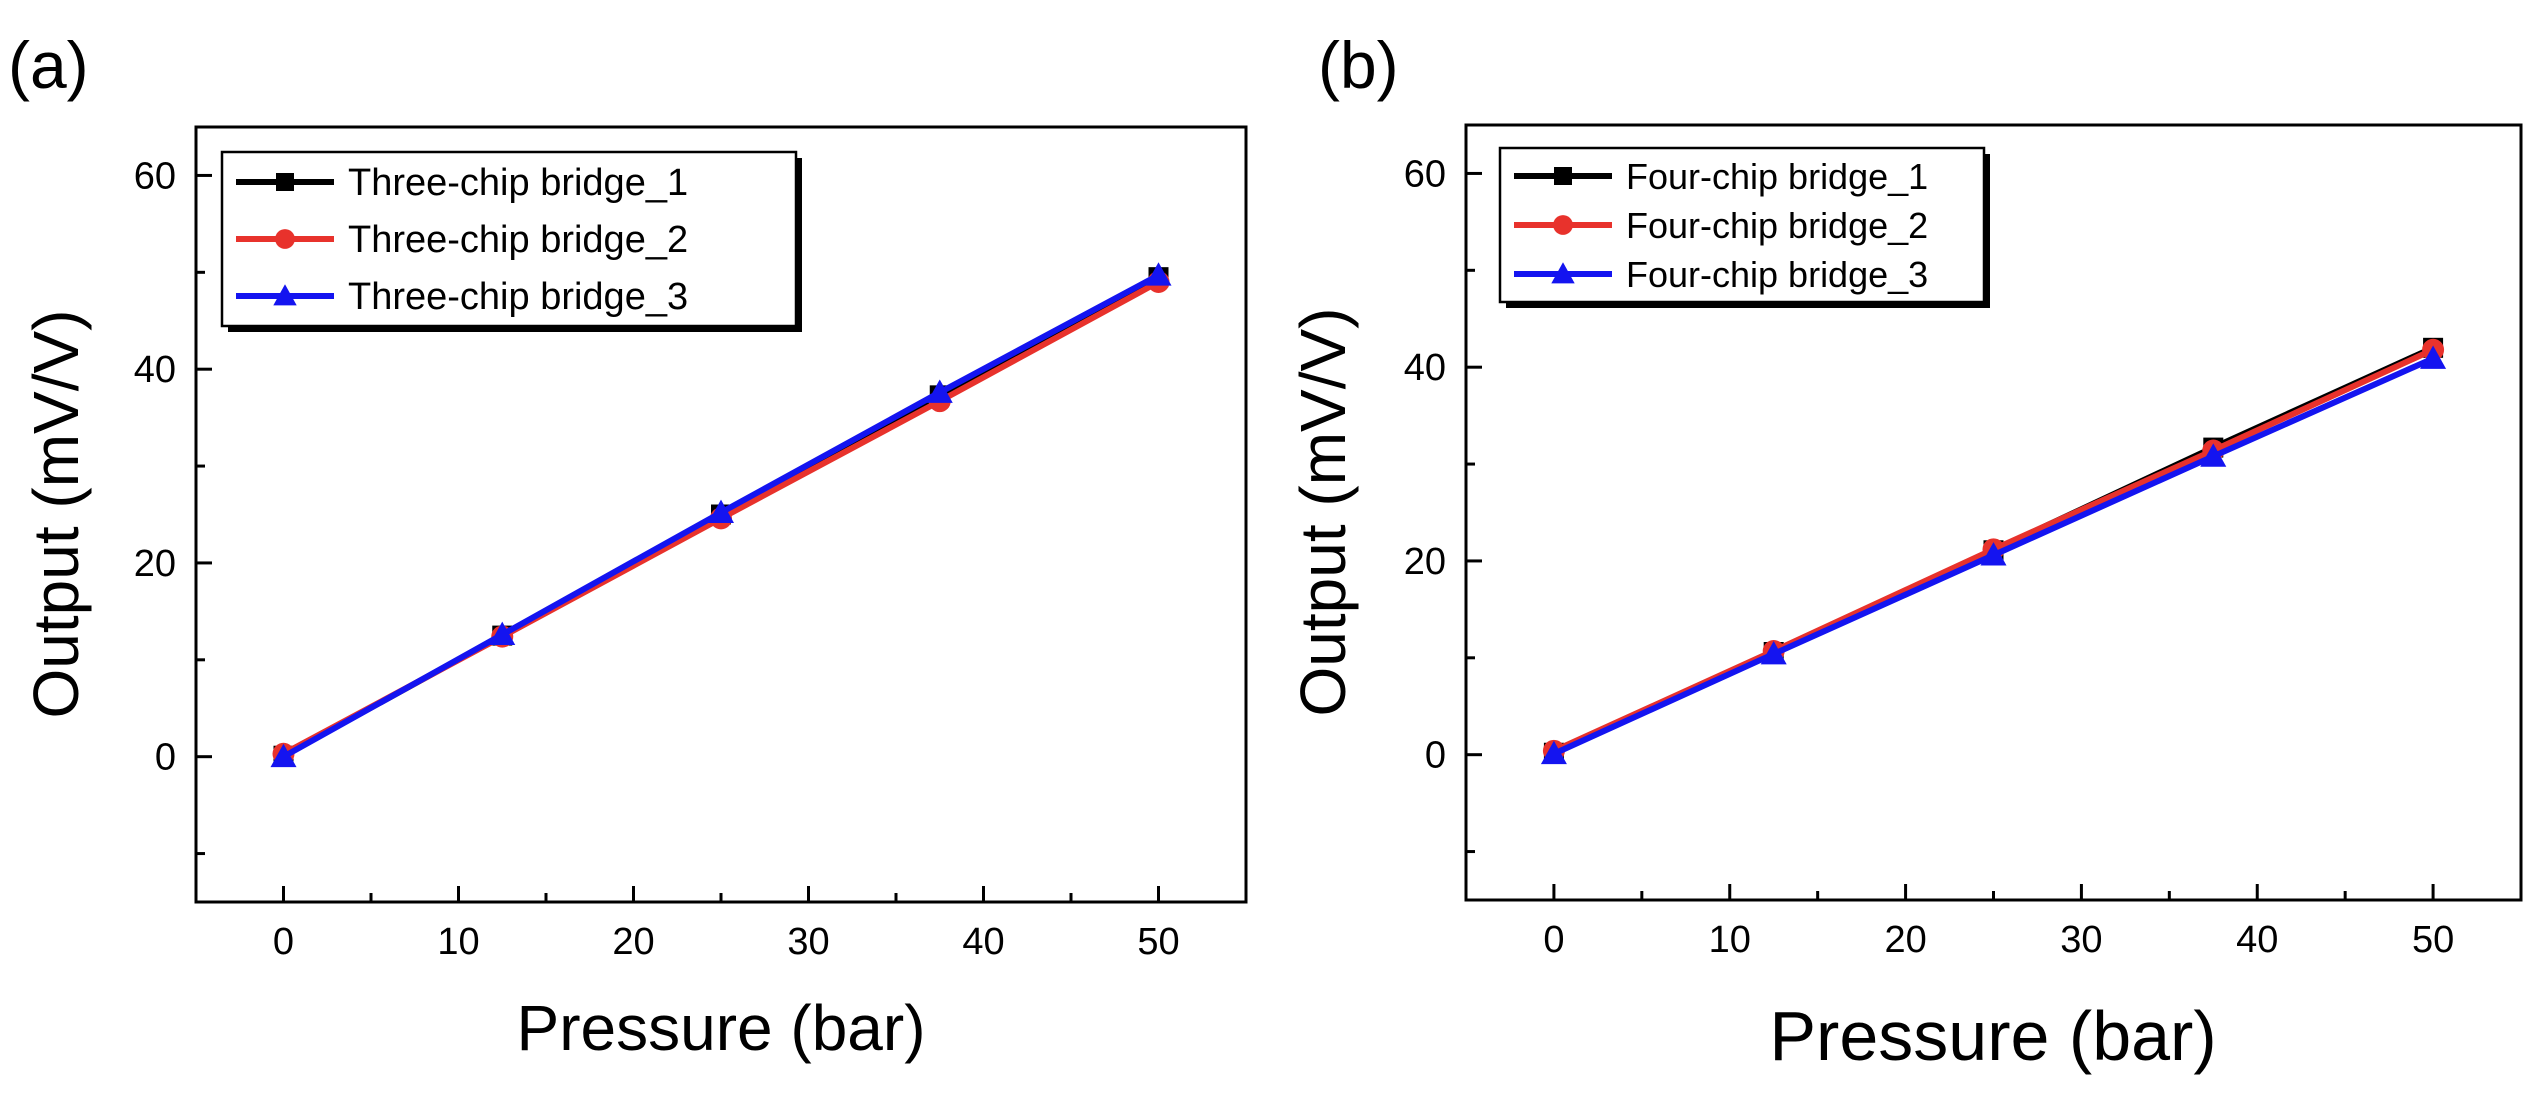  What do you see at coordinates (721, 1028) in the screenshot?
I see `x-axis-label-a: Pressure (bar)` at bounding box center [721, 1028].